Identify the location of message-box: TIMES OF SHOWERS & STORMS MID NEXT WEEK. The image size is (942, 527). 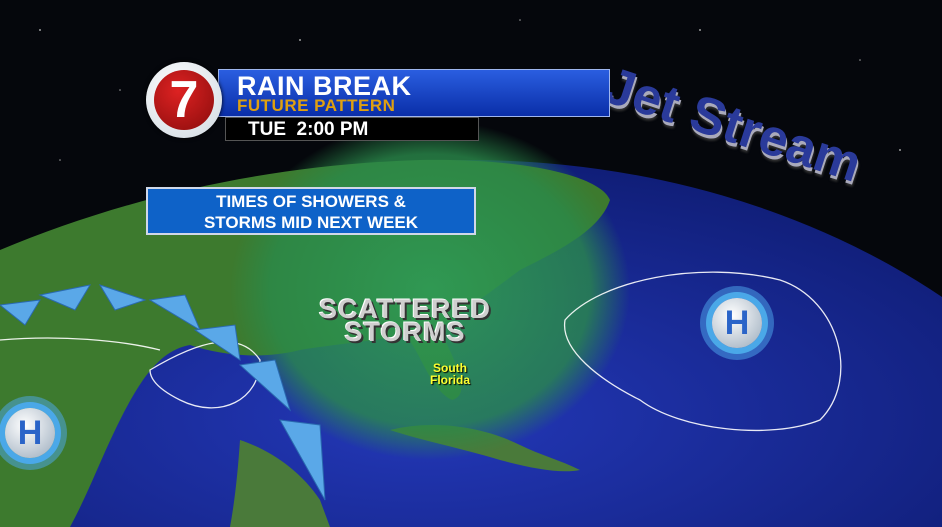
(311, 211).